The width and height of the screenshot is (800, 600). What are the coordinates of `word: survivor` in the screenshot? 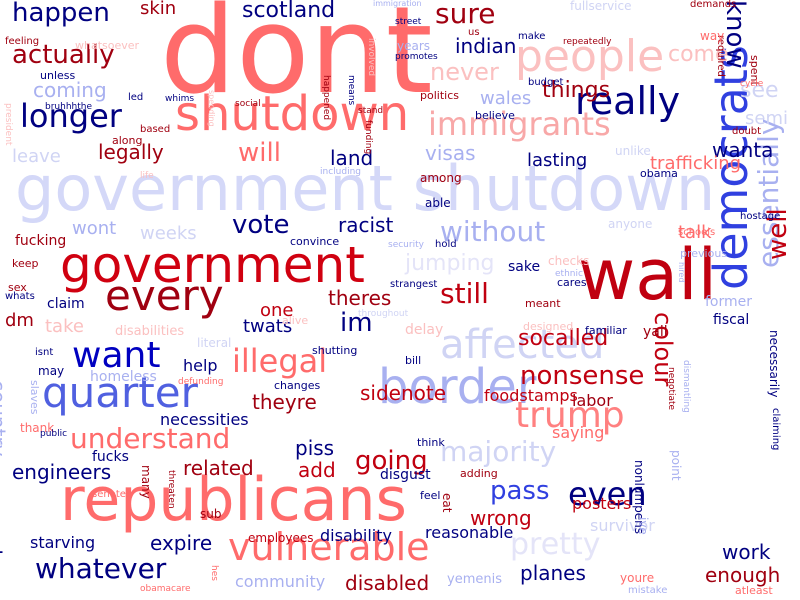 It's located at (622, 525).